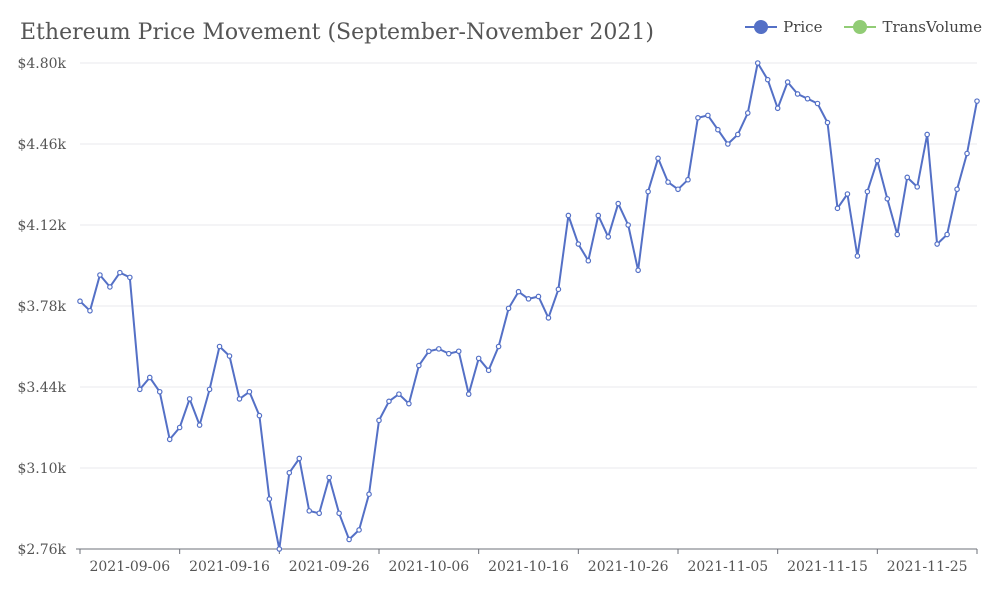 Image resolution: width=1000 pixels, height=600 pixels. What do you see at coordinates (827, 567) in the screenshot?
I see `x-tick-label: 2021-11-15` at bounding box center [827, 567].